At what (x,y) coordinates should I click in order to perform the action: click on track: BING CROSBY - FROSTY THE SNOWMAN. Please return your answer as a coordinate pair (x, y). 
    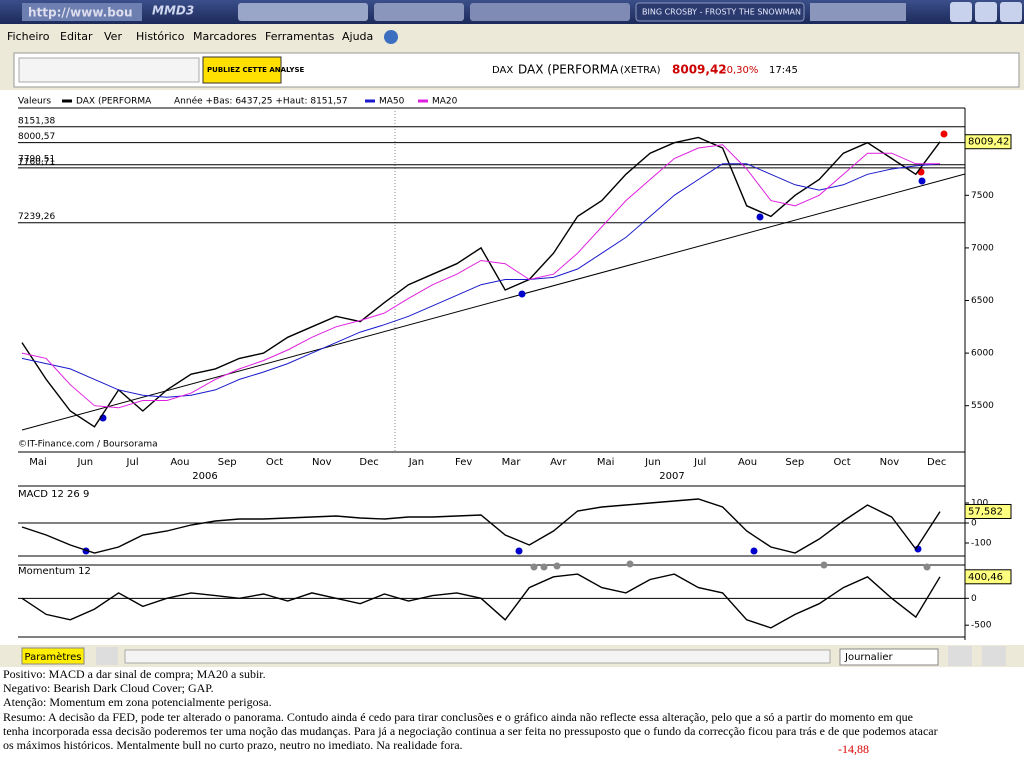
    Looking at the image, I should click on (721, 12).